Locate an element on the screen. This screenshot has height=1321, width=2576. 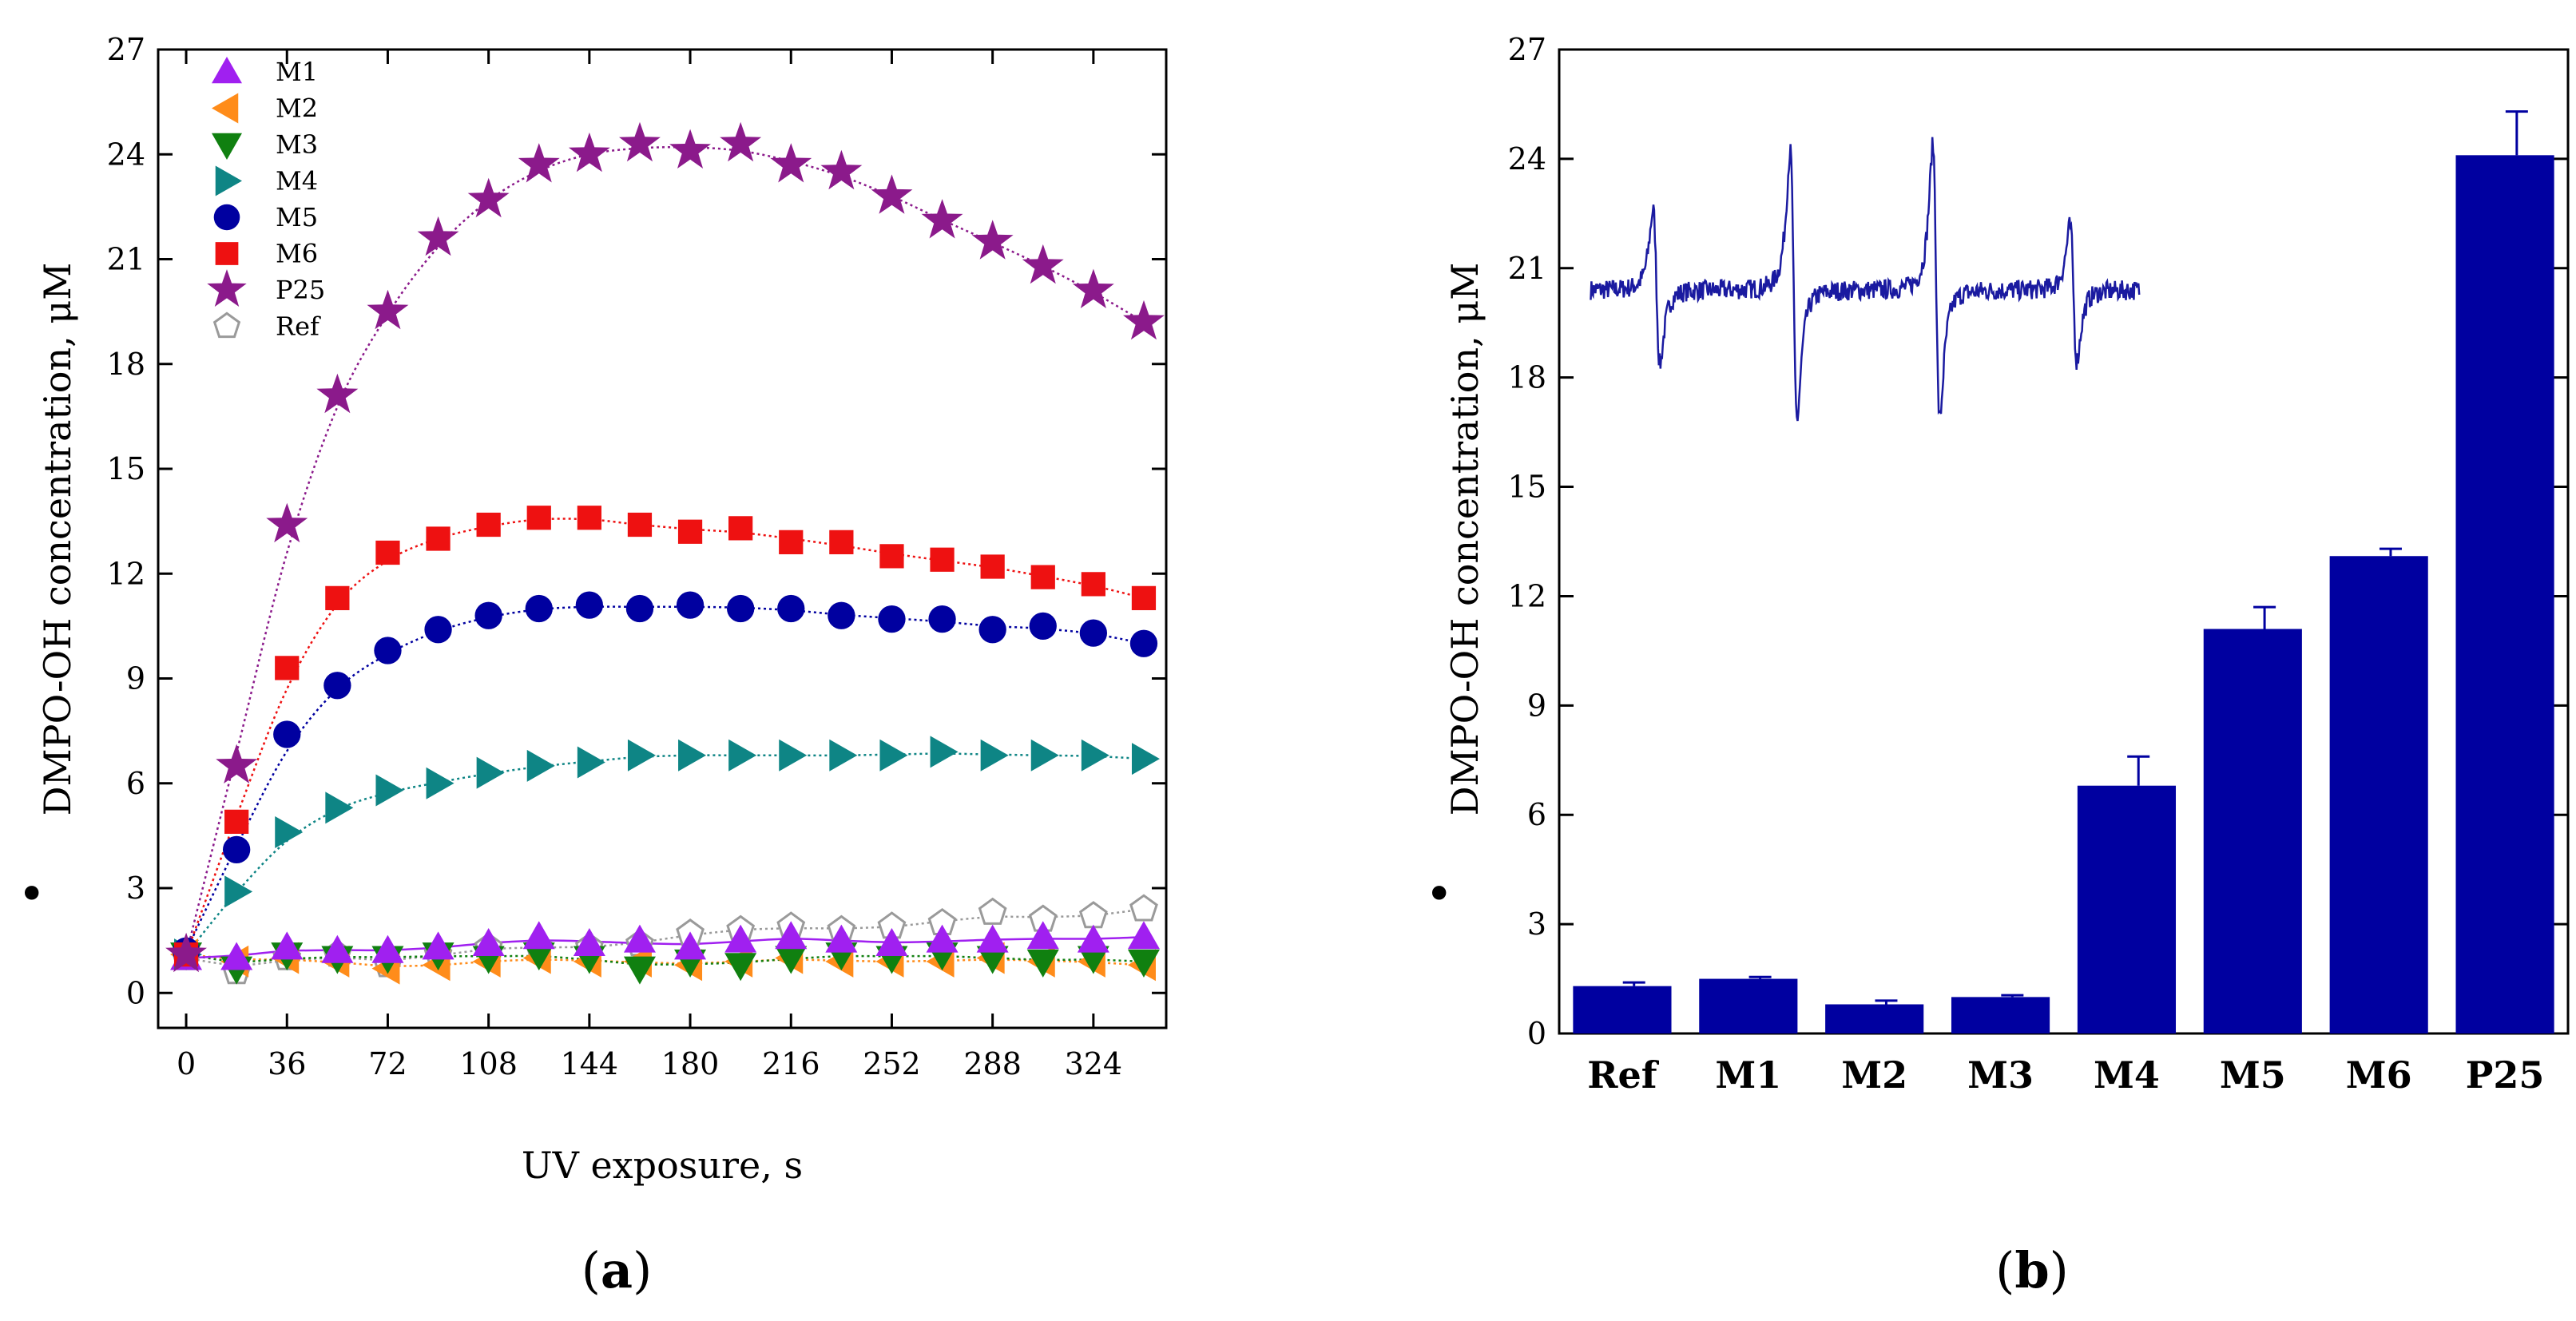
a-y-tick-label: 21 is located at coordinates (126, 259).